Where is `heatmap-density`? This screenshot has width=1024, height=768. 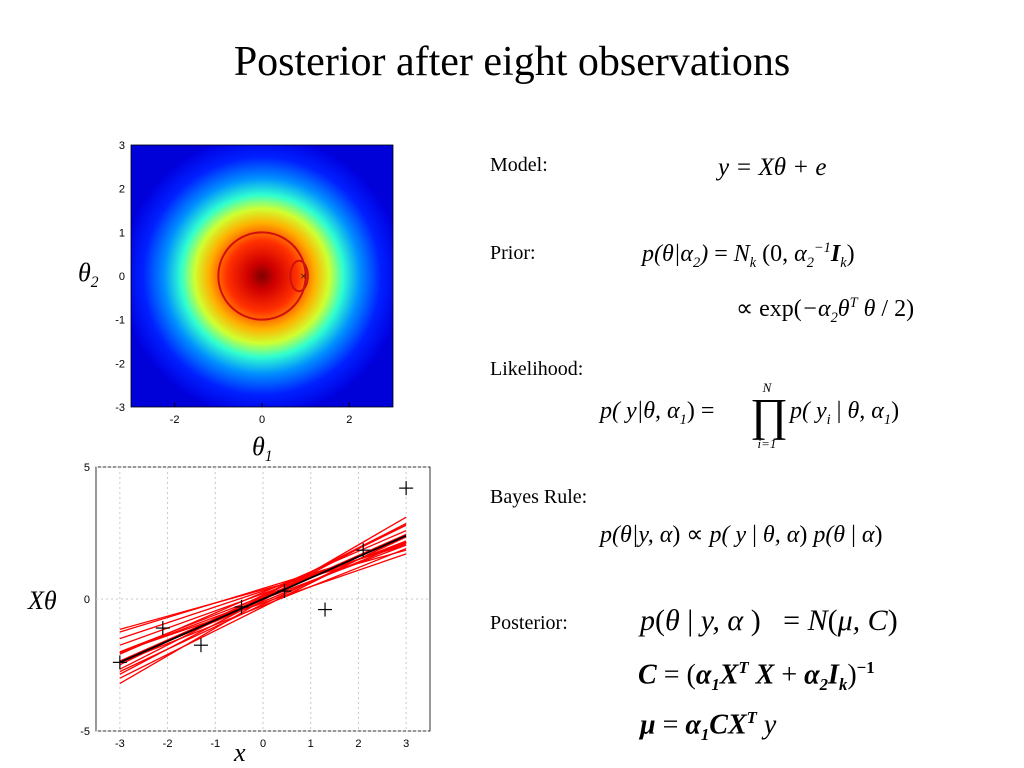 heatmap-density is located at coordinates (262, 276).